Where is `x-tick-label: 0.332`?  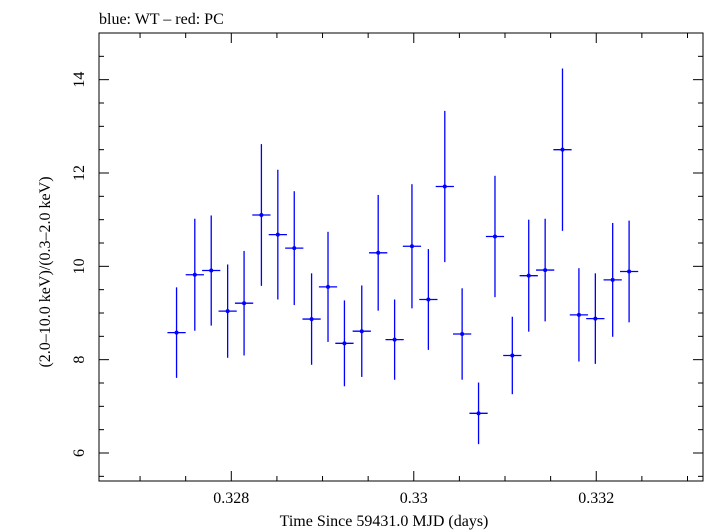
x-tick-label: 0.332 is located at coordinates (596, 498).